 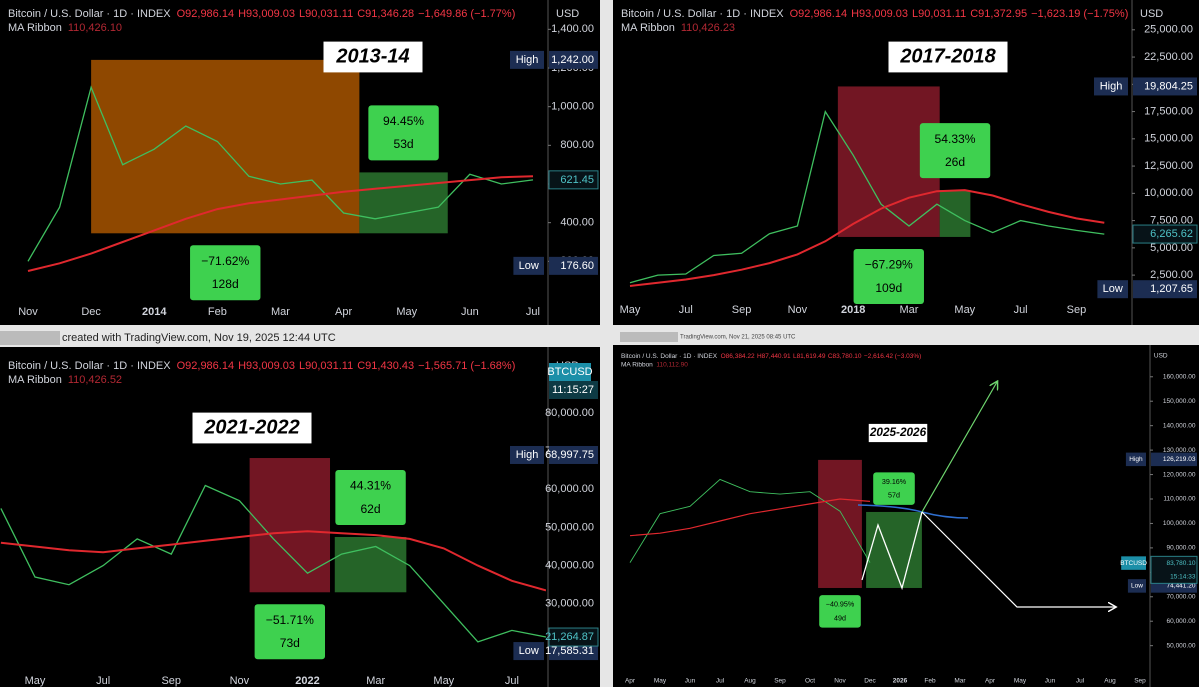 I want to click on low-tag-value: 1,207.65, so click(x=1171, y=289).